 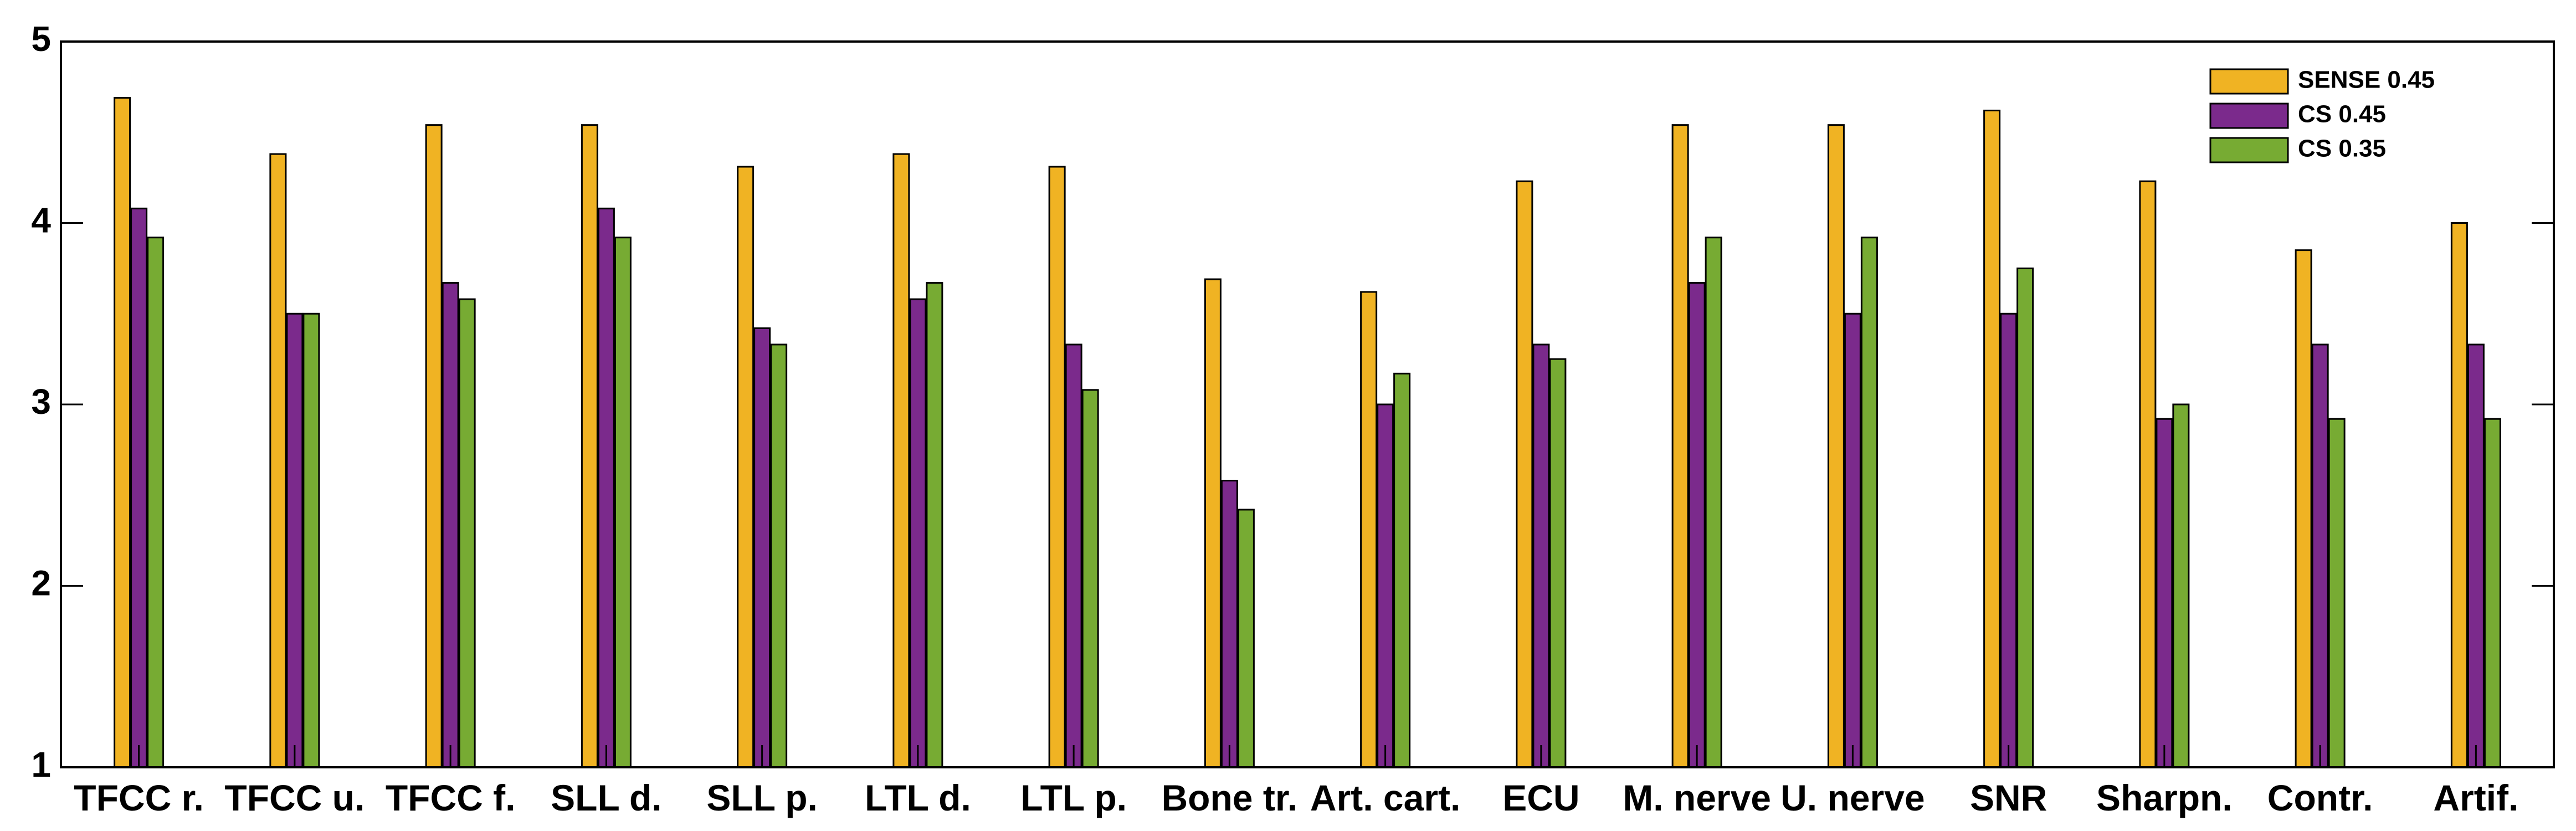 What do you see at coordinates (2164, 797) in the screenshot?
I see `x-category-label: Sharpn.` at bounding box center [2164, 797].